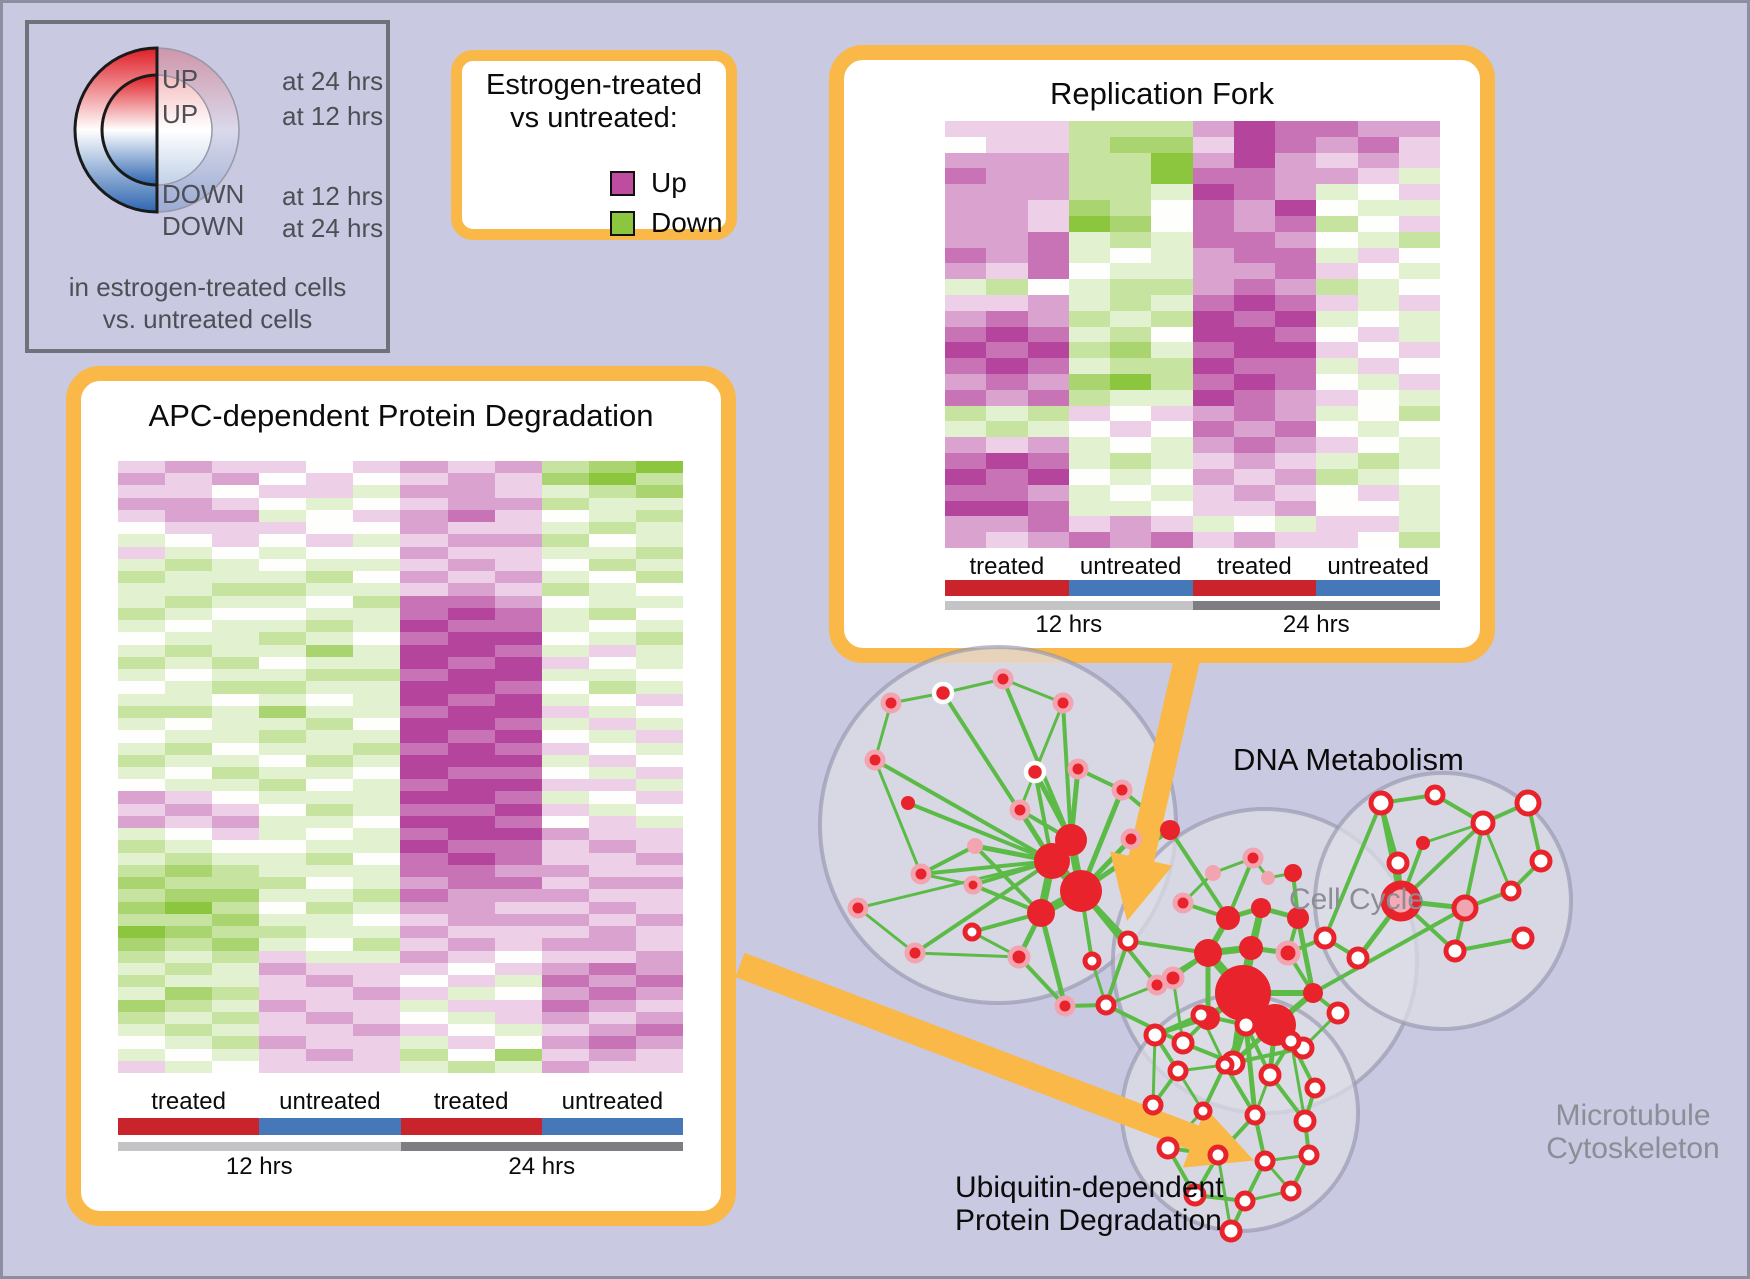 The width and height of the screenshot is (1750, 1279). I want to click on hrs24-bar, so click(541, 1146).